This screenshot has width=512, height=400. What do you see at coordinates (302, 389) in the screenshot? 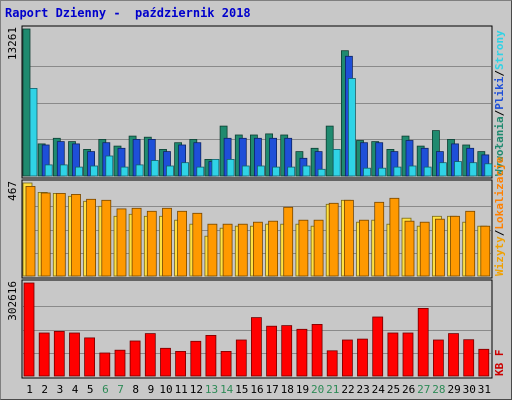
I see `x-tick-label-day-19: 19` at bounding box center [302, 389].